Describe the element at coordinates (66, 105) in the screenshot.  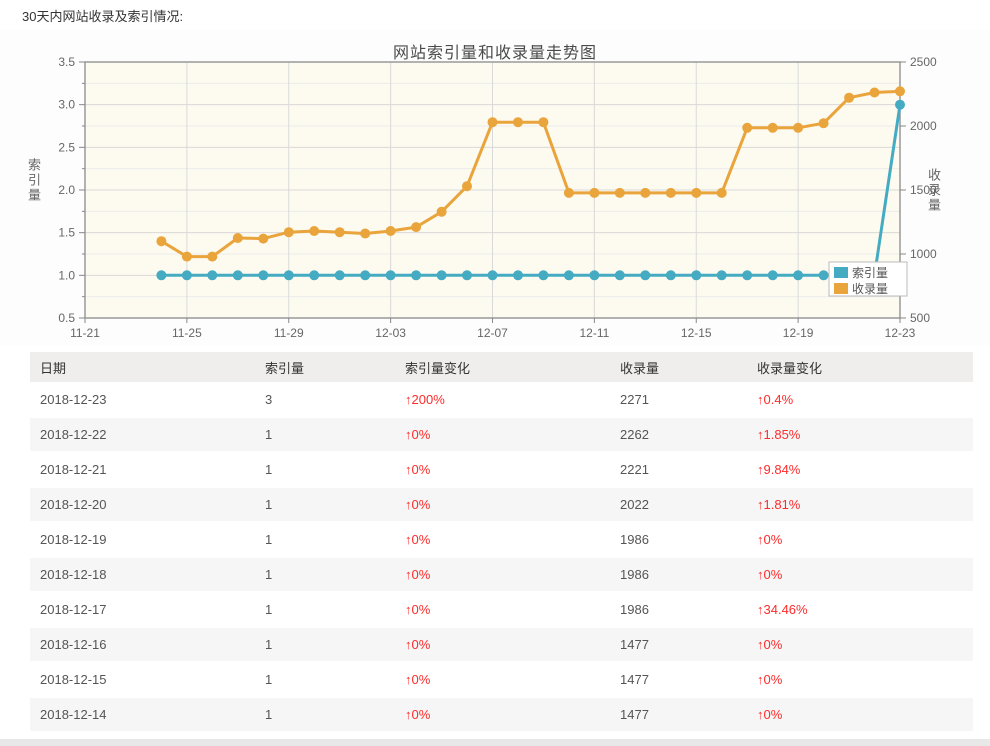
I see `y-left-tick-label: 3.0` at that location.